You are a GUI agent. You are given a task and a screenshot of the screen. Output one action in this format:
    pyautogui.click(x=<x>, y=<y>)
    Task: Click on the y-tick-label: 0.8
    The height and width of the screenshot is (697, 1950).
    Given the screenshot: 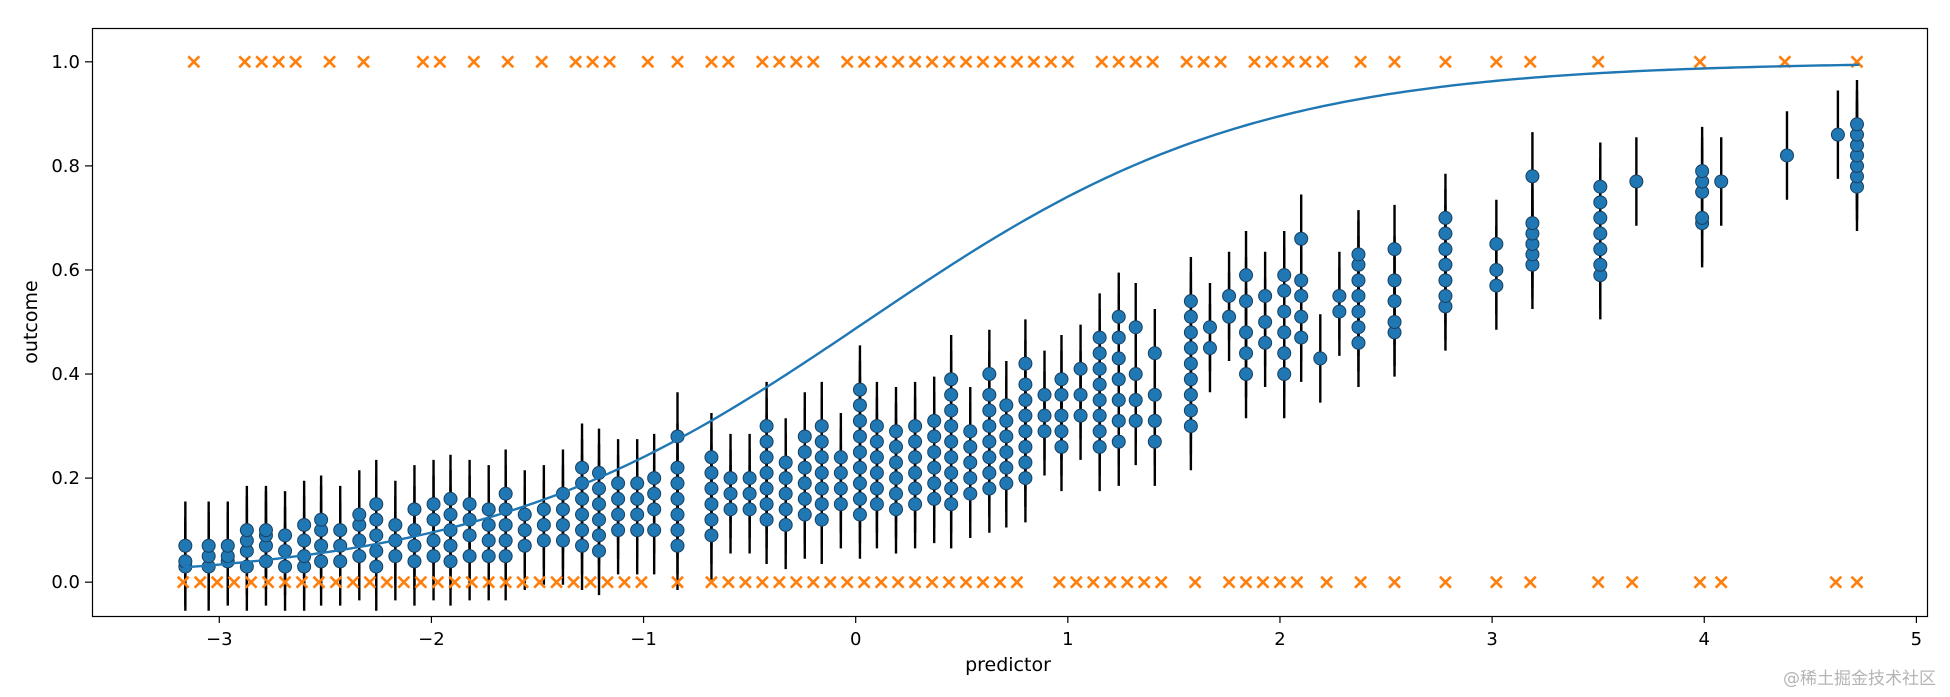 What is the action you would take?
    pyautogui.click(x=65, y=166)
    